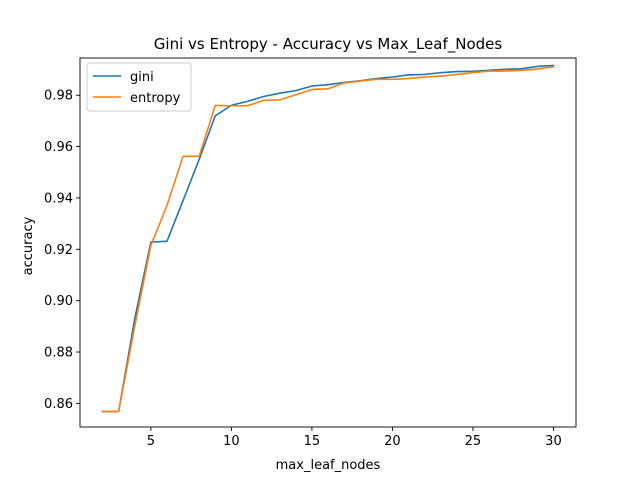 Image resolution: width=640 pixels, height=484 pixels. What do you see at coordinates (231, 441) in the screenshot?
I see `x-tick-label: 10` at bounding box center [231, 441].